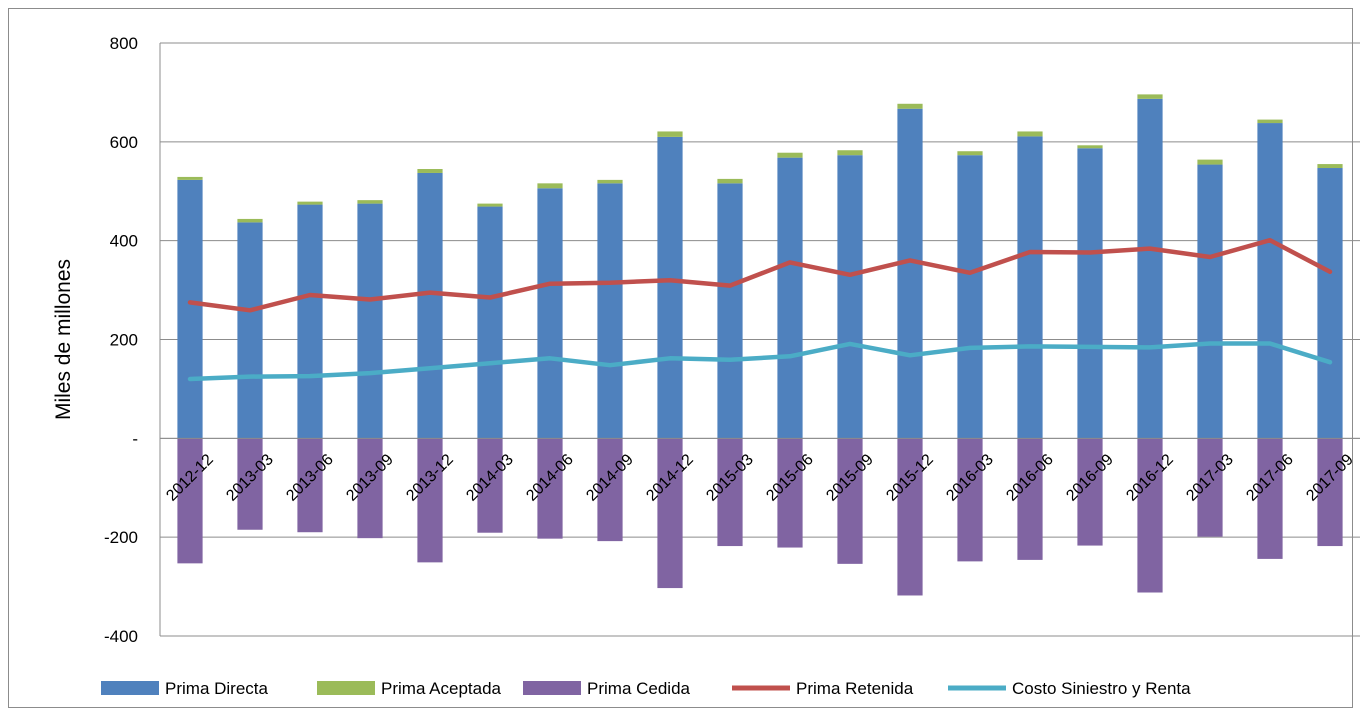  I want to click on y-tick-label: 800, so click(124, 43).